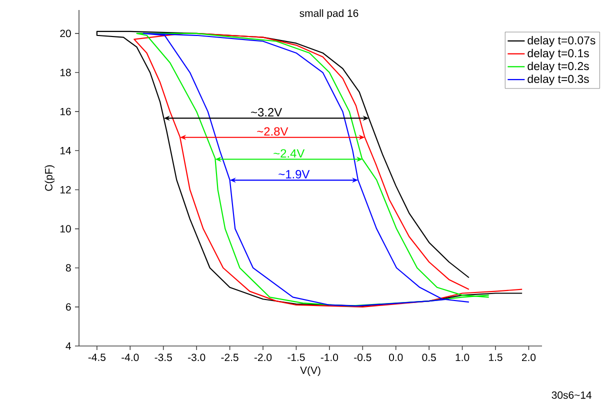 The width and height of the screenshot is (601, 403). Describe the element at coordinates (310, 371) in the screenshot. I see `x-axis-title: V(V)` at that location.